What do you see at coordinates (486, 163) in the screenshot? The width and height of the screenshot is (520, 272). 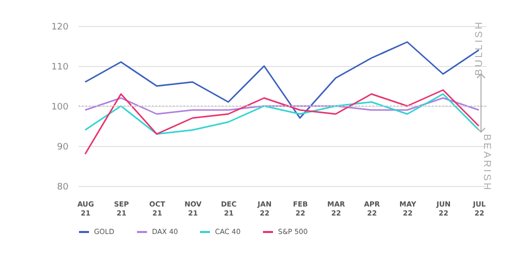 I see `annotation: BEARISH` at bounding box center [486, 163].